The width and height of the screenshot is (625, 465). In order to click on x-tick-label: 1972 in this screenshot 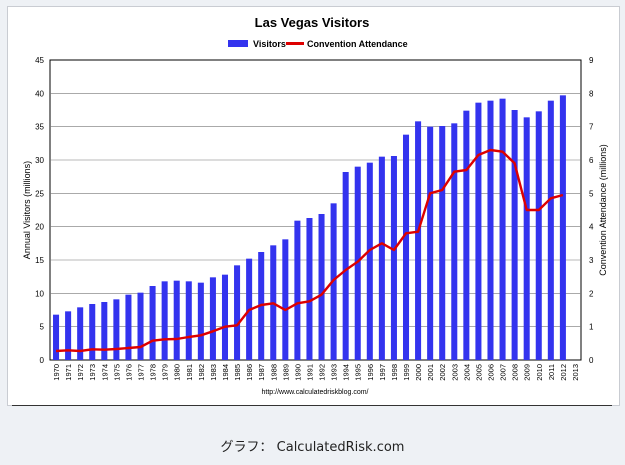, I will do `click(80, 372)`.